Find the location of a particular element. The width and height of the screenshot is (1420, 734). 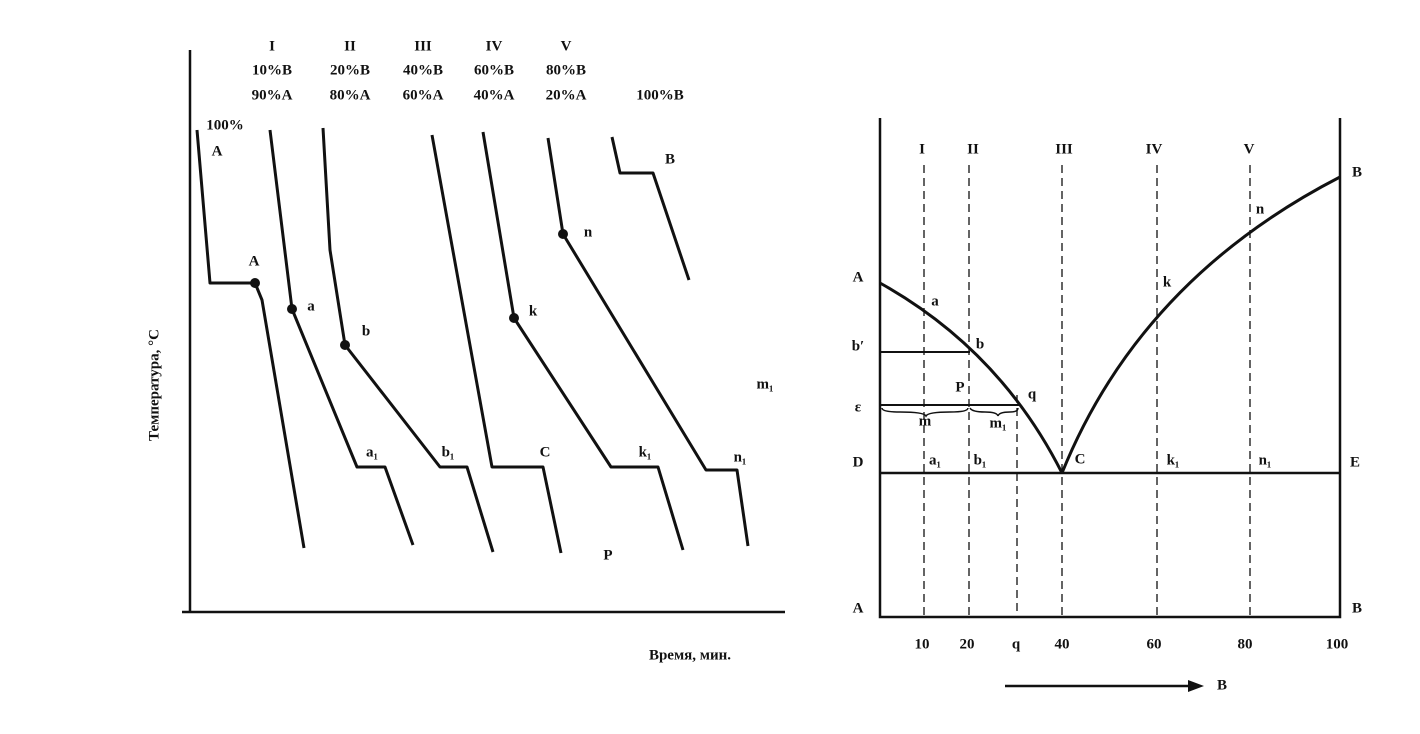

point-label: D is located at coordinates (858, 462).